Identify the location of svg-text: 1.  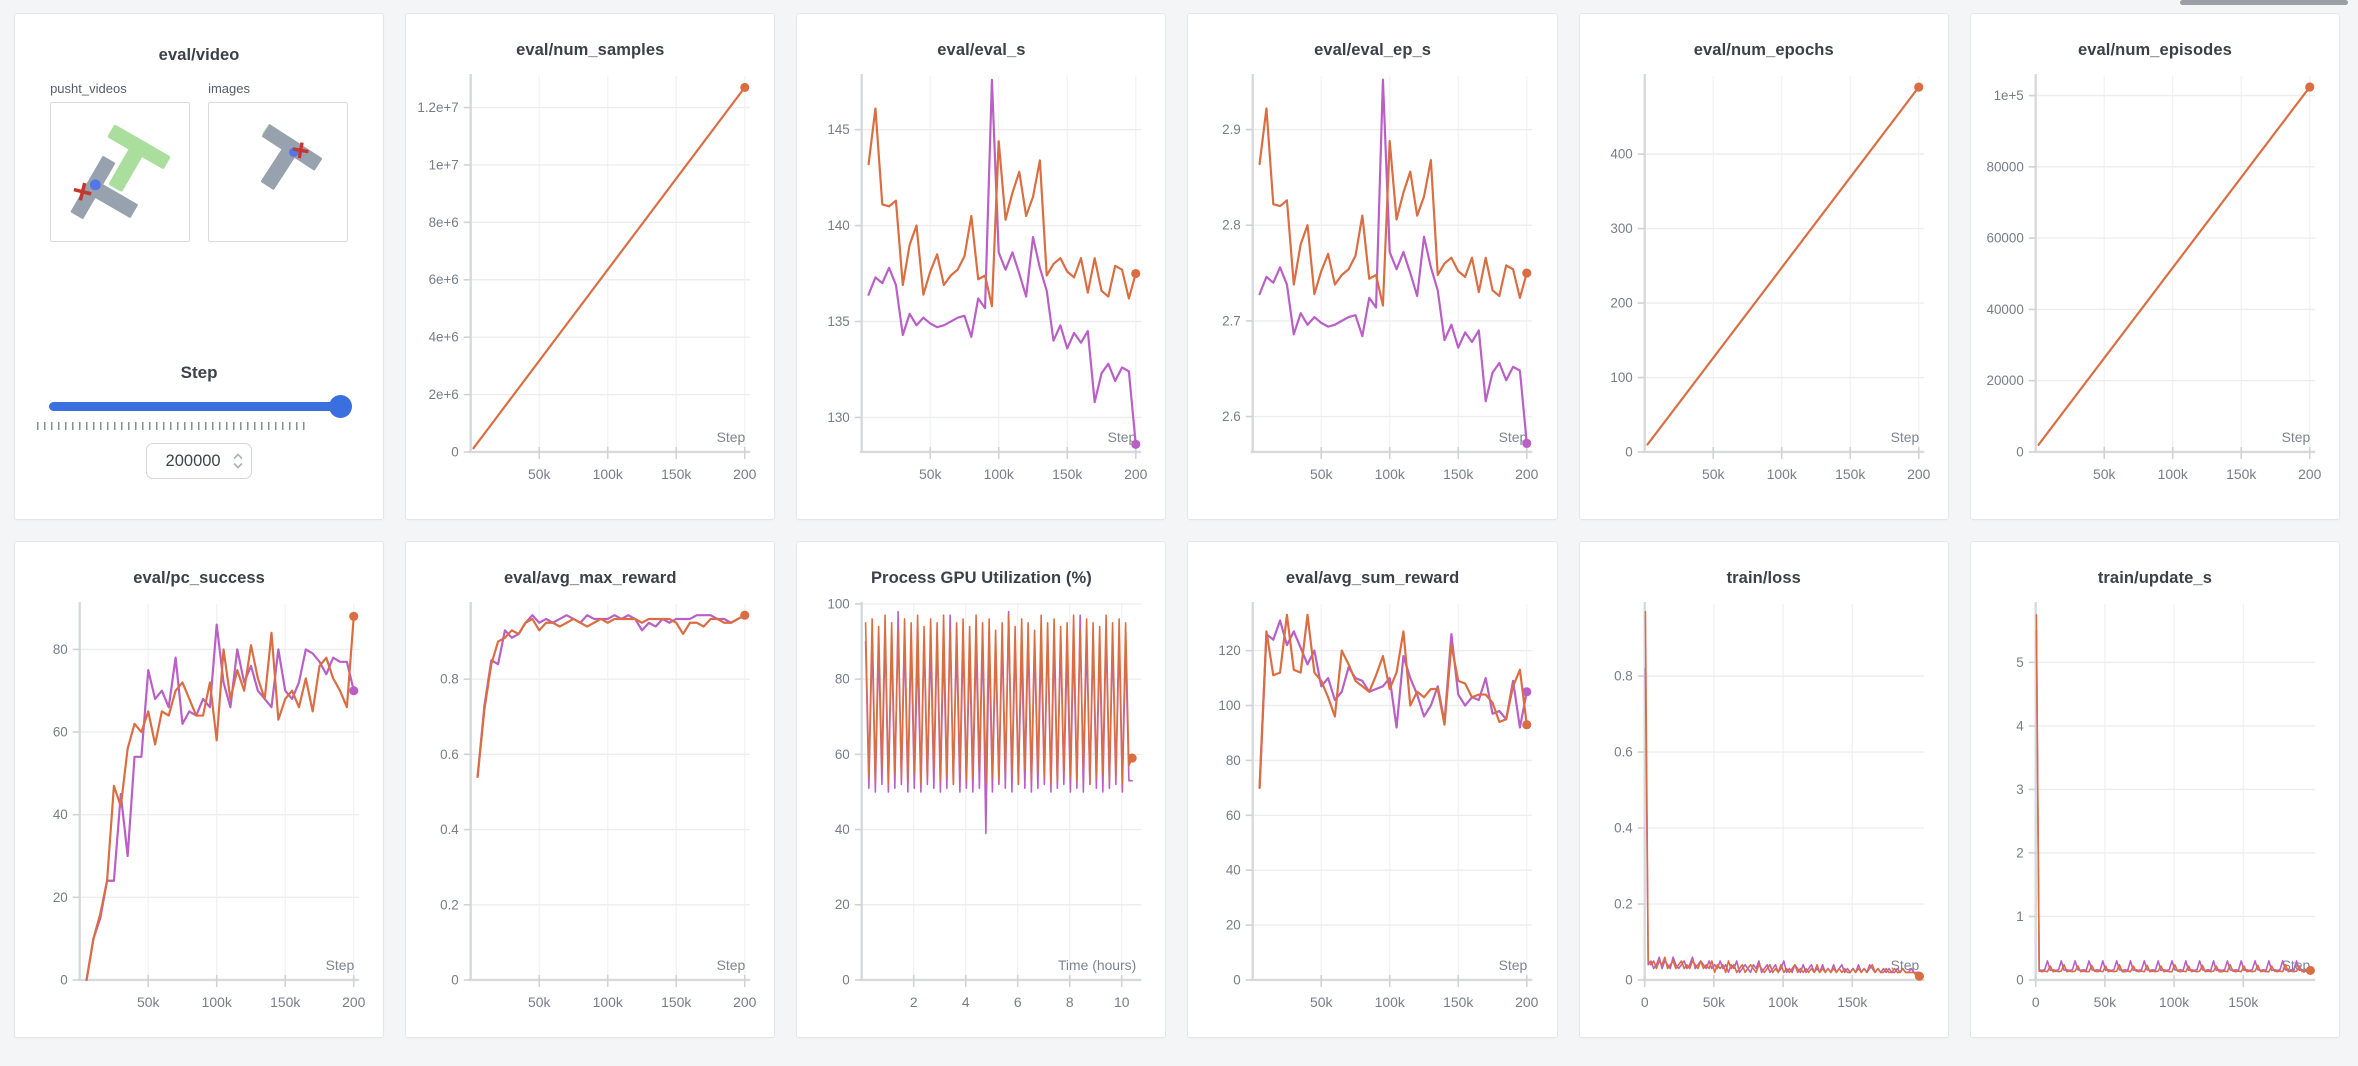
(2019, 916).